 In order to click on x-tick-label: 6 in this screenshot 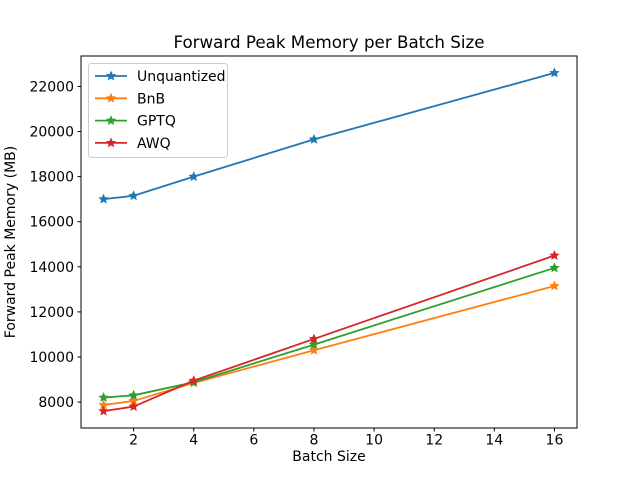, I will do `click(253, 441)`.